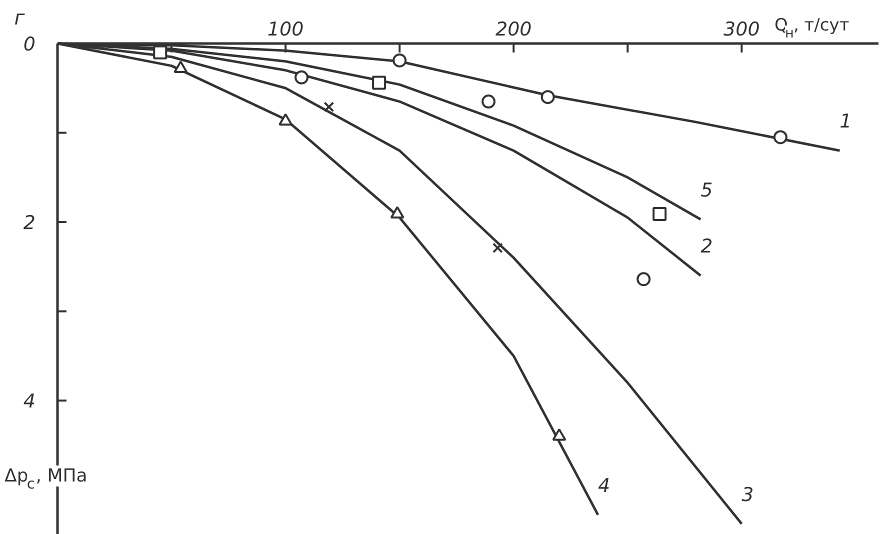 The height and width of the screenshot is (534, 896). Describe the element at coordinates (846, 121) in the screenshot. I see `annotation: 1` at that location.